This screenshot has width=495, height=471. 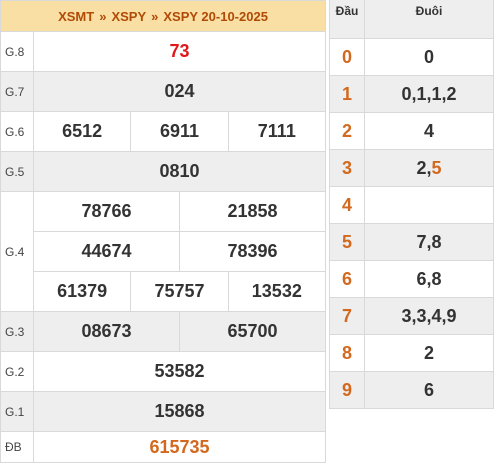 I want to click on loto-tail: 6, so click(x=429, y=390).